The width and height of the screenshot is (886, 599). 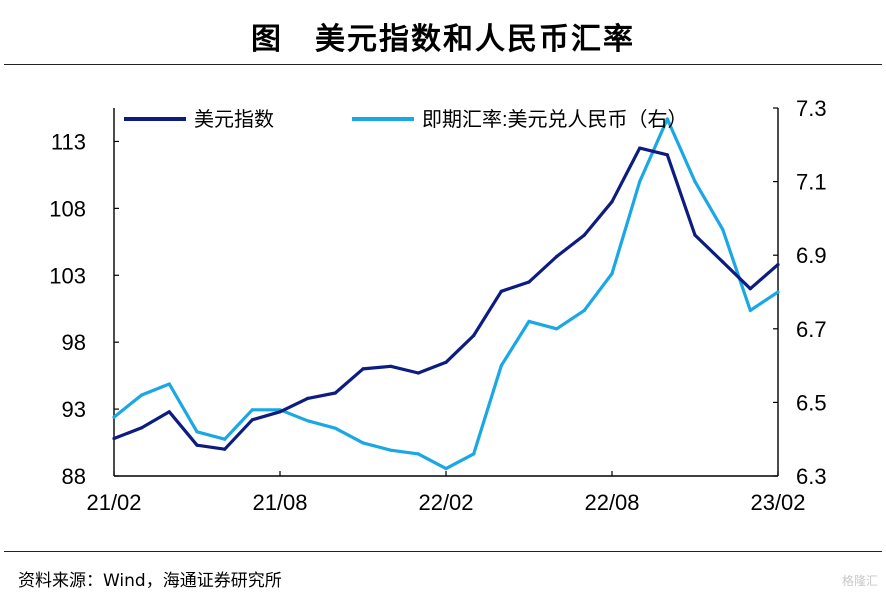 I want to click on source-note: 资料来源：Wind，海通证券研究所, so click(x=150, y=581).